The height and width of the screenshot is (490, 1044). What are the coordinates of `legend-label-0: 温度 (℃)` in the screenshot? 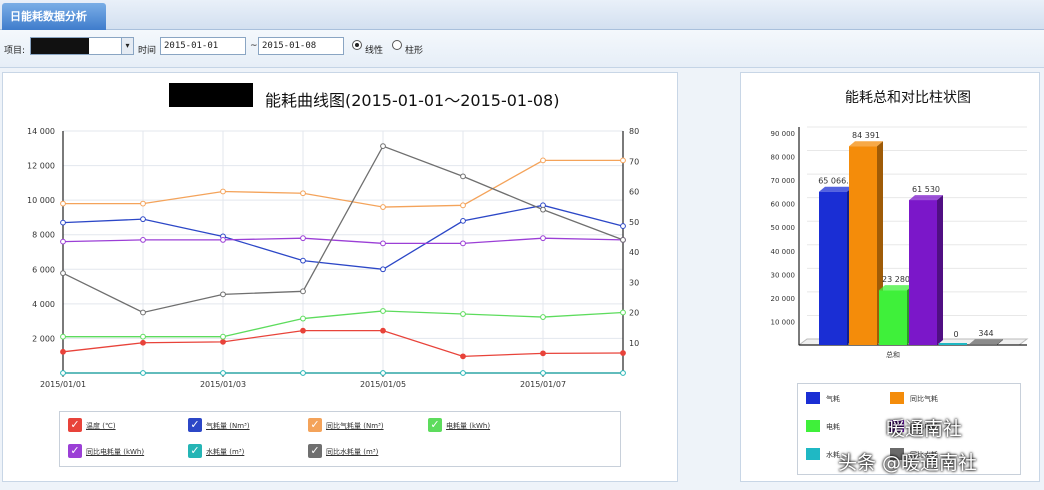 It's located at (101, 426).